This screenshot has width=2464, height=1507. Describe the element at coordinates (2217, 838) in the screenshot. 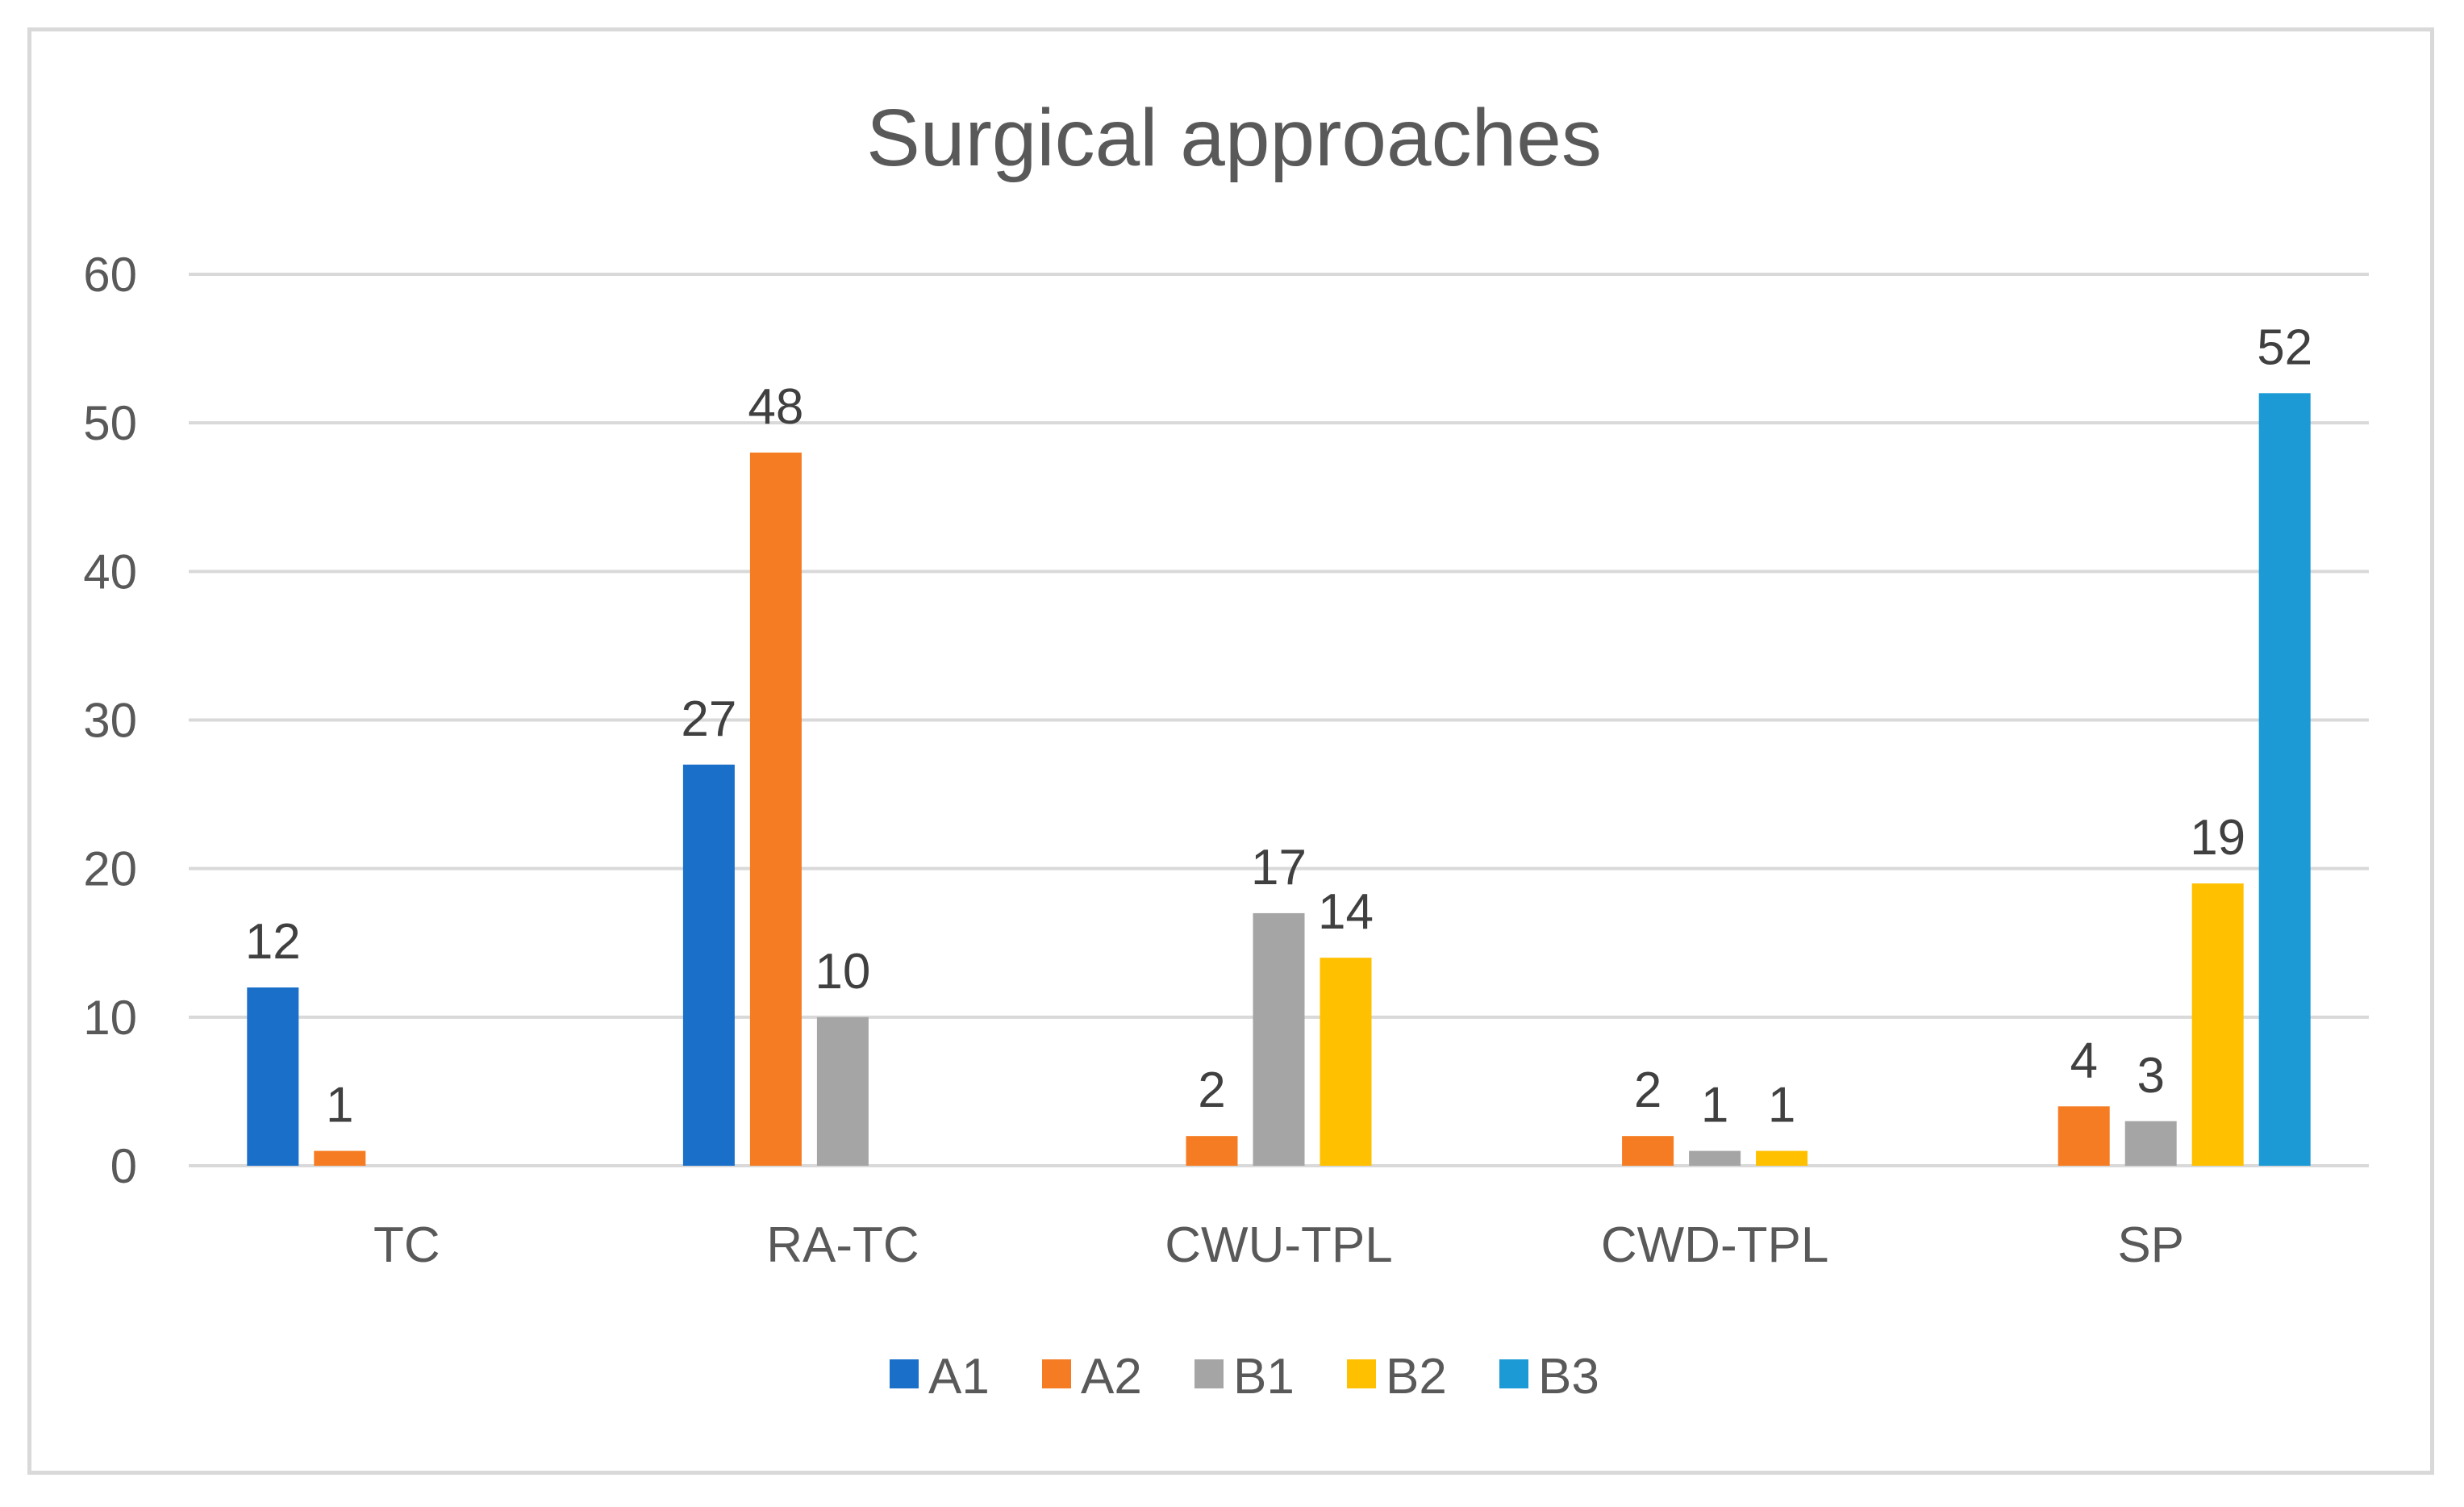

I see `data-label-b2-sp: 19` at that location.